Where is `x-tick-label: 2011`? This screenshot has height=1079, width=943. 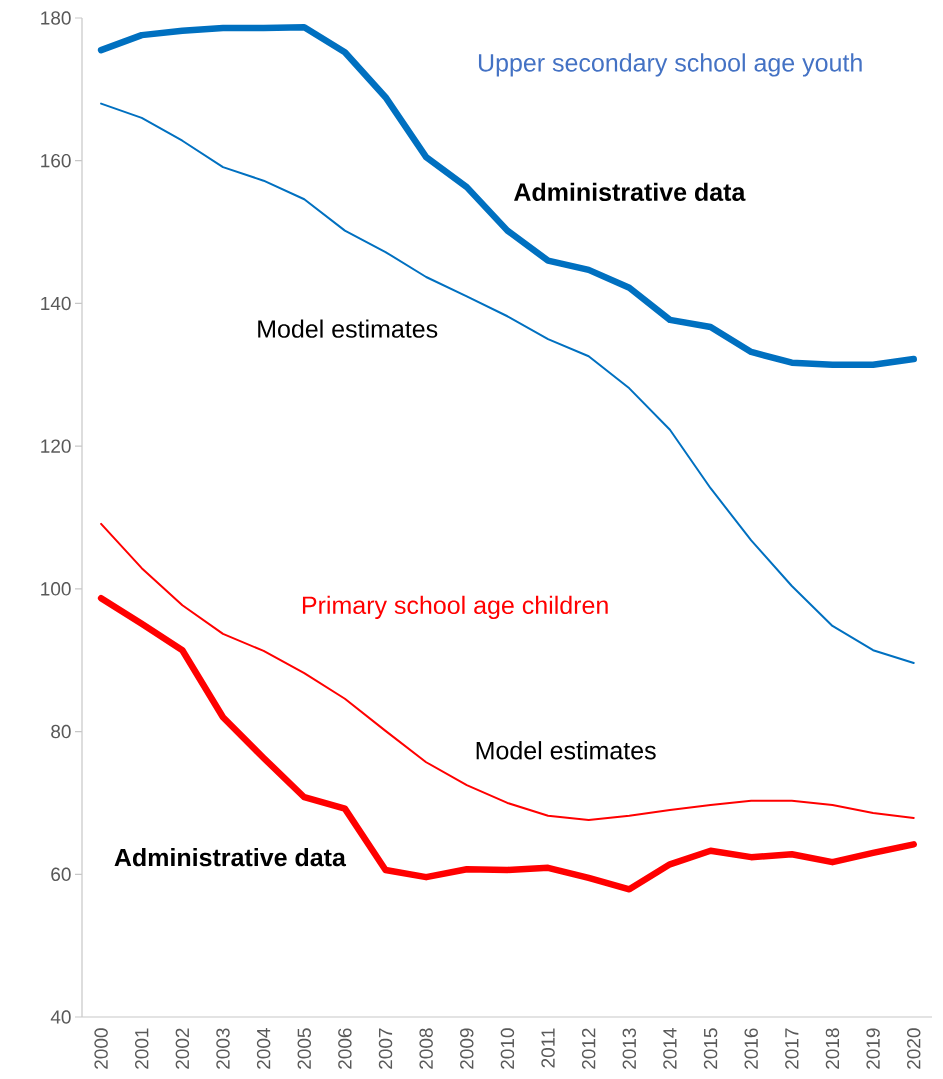
x-tick-label: 2011 is located at coordinates (548, 1048).